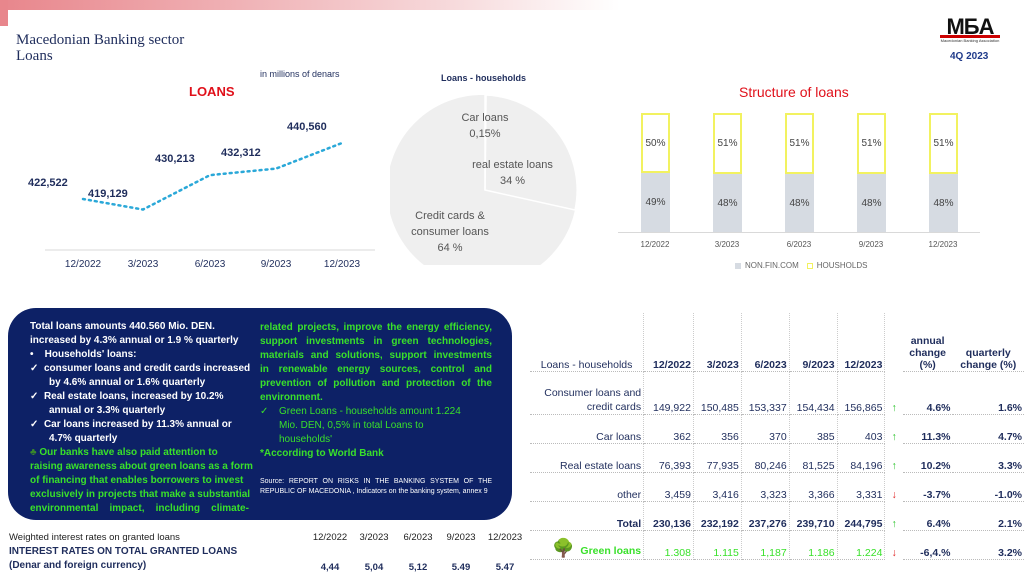 The width and height of the screenshot is (1024, 576). I want to click on quarter-label: 4Q 2023, so click(969, 56).